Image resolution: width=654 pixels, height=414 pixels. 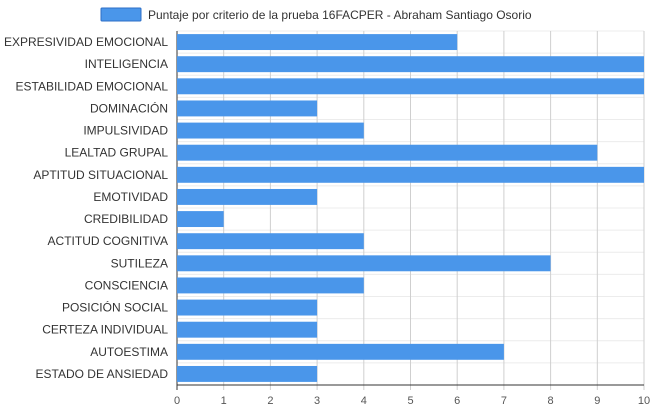 I want to click on legend-swatch, so click(x=121, y=14).